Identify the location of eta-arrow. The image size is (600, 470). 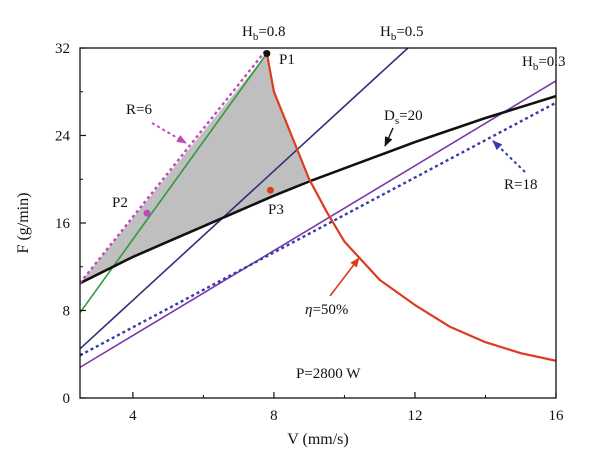
(344, 277).